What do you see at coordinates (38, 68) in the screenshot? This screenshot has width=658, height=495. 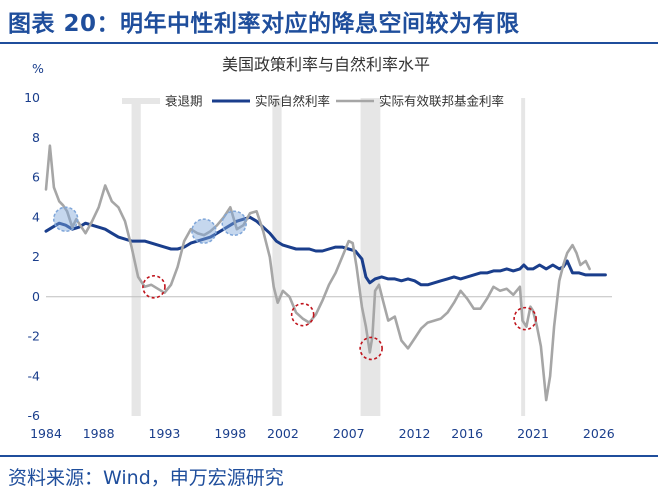 I see `y-axis-unit: %` at bounding box center [38, 68].